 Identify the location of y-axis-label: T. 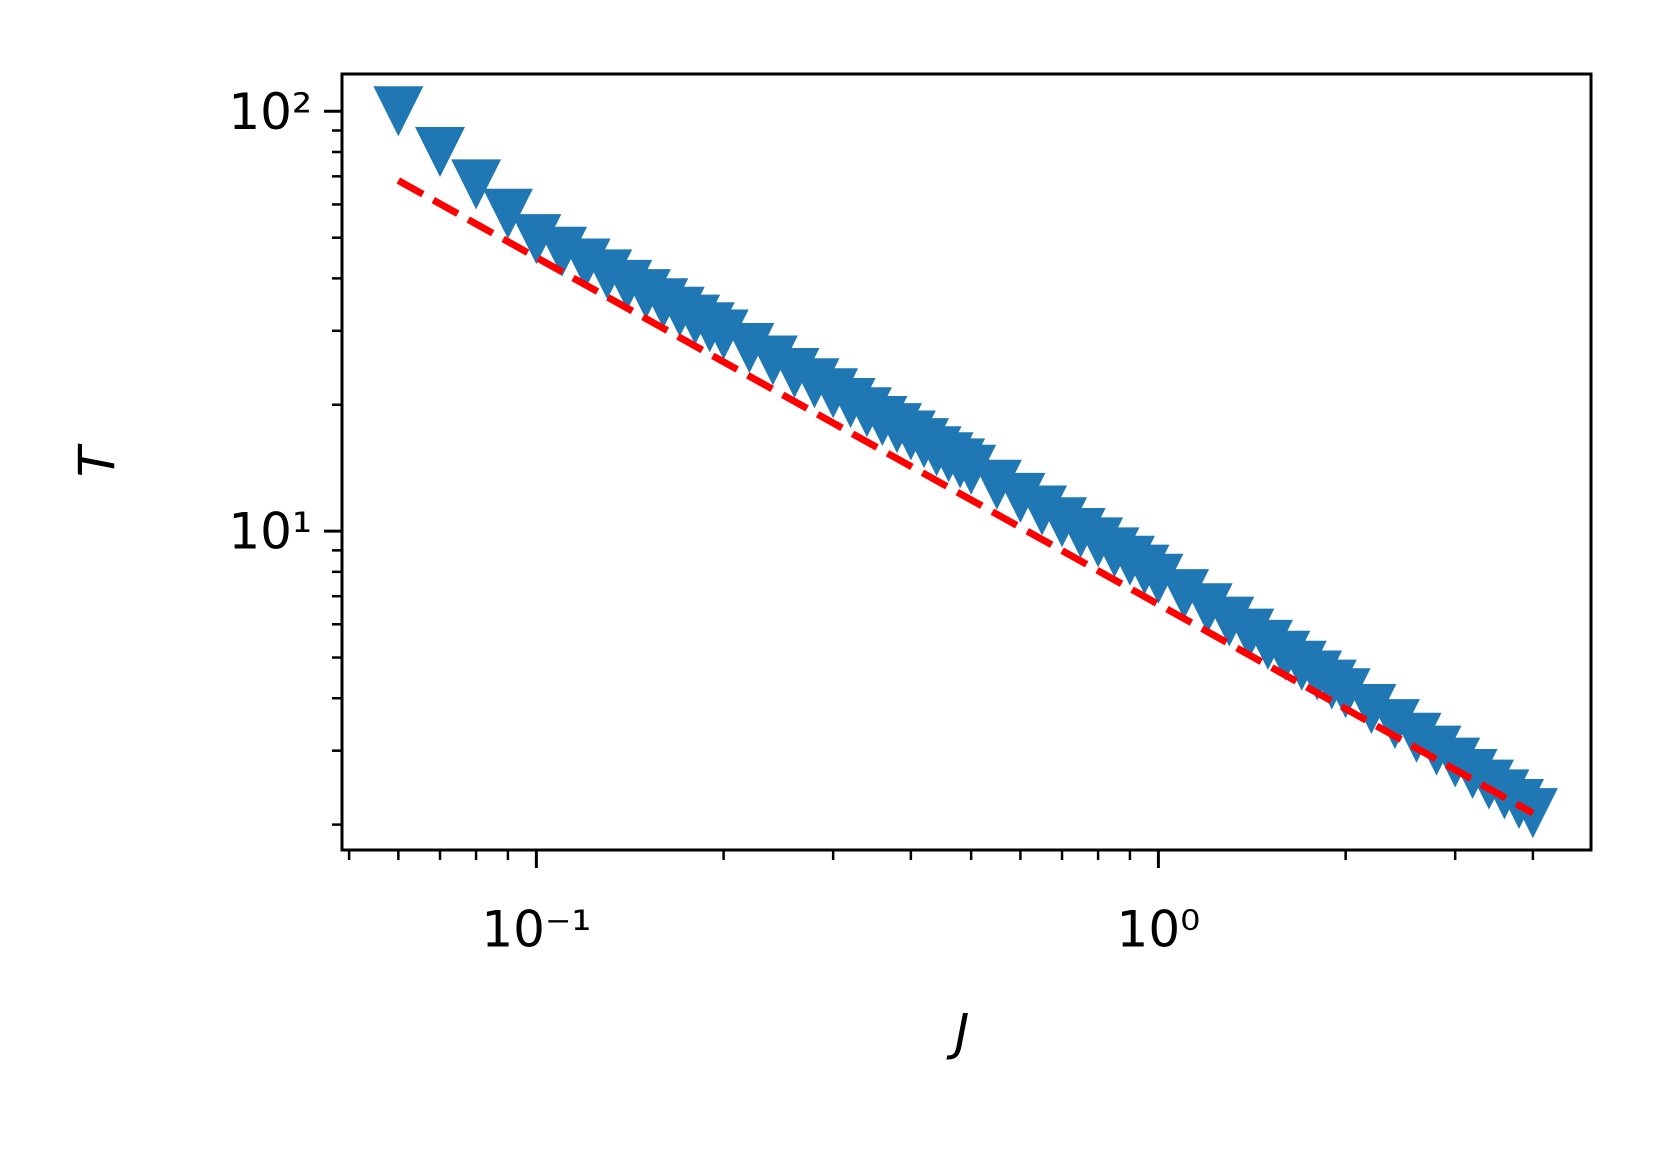
(98, 460).